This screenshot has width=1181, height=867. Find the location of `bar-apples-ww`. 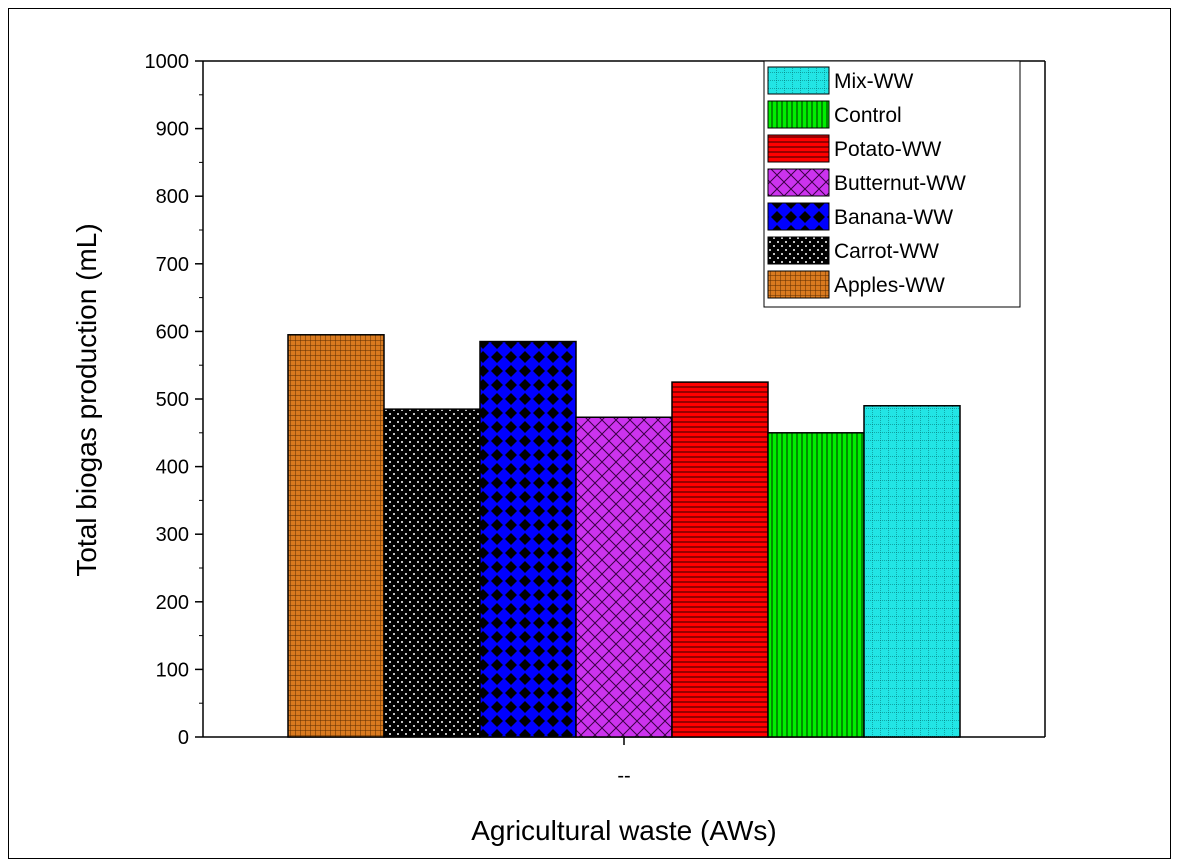

bar-apples-ww is located at coordinates (336, 536).